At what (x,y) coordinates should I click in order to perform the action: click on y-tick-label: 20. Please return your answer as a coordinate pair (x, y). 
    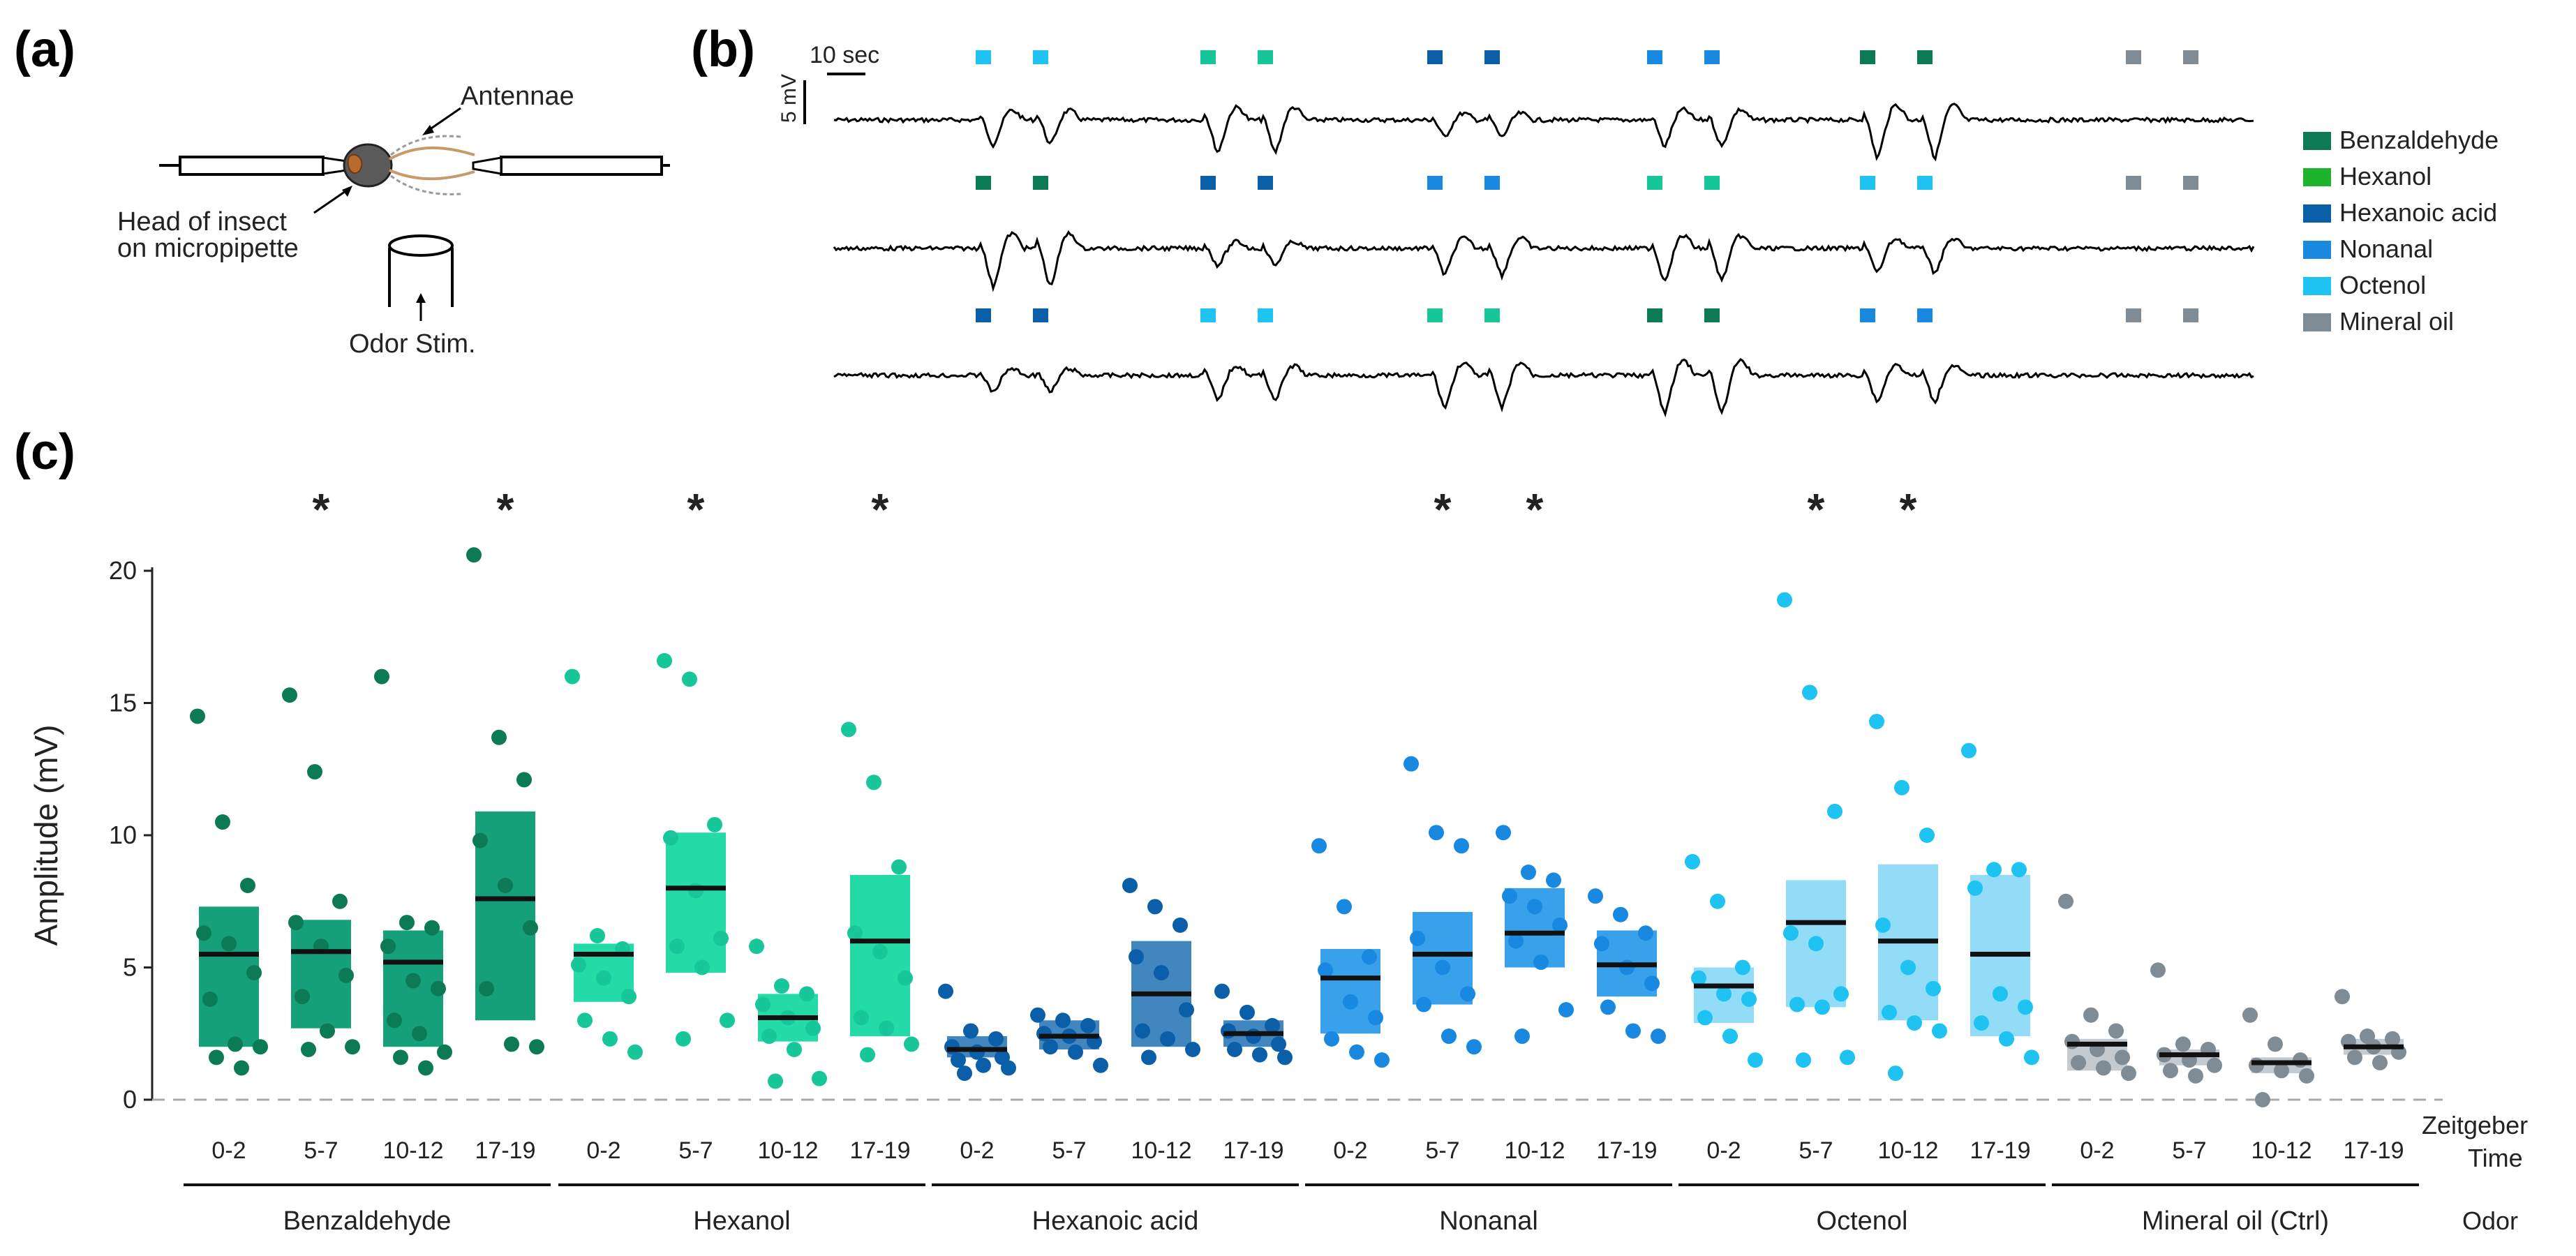
    Looking at the image, I should click on (123, 570).